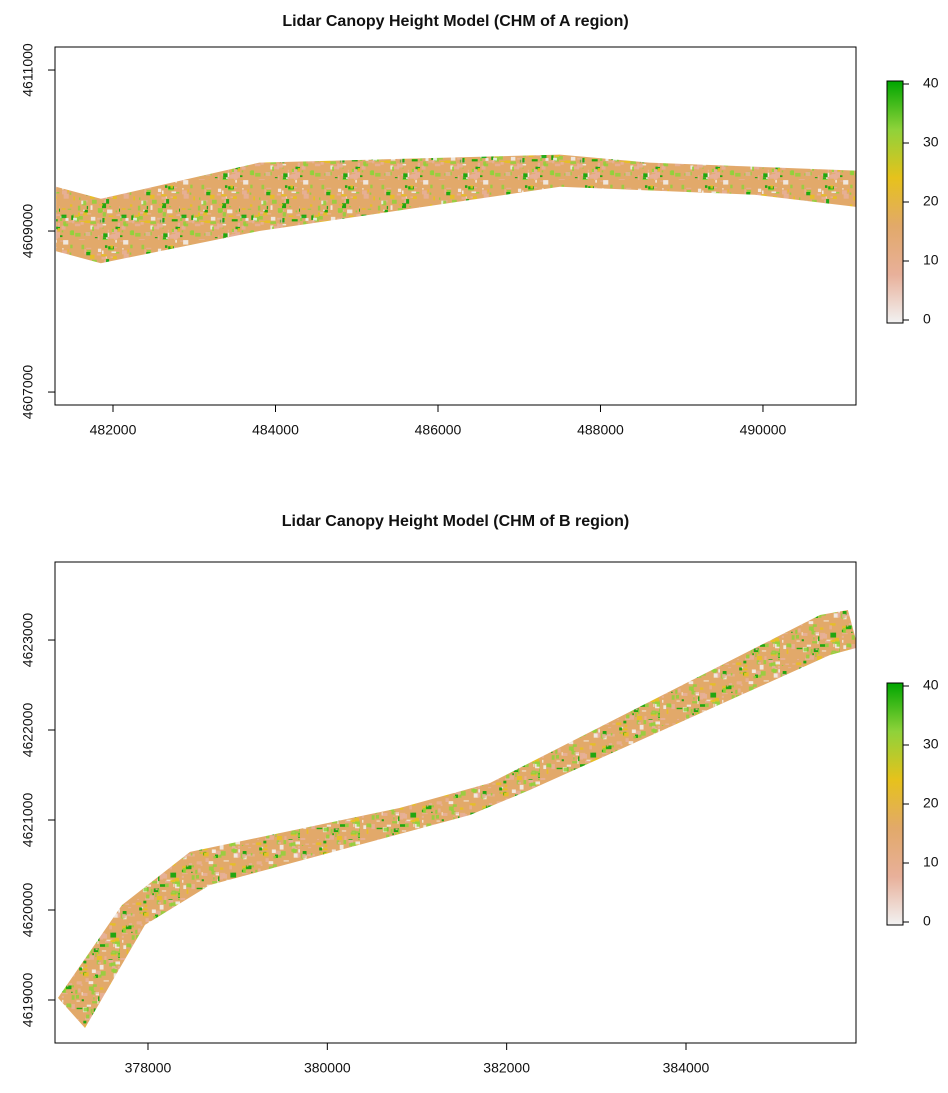 This screenshot has width=948, height=1093. I want to click on x-tick-label: 484000, so click(275, 430).